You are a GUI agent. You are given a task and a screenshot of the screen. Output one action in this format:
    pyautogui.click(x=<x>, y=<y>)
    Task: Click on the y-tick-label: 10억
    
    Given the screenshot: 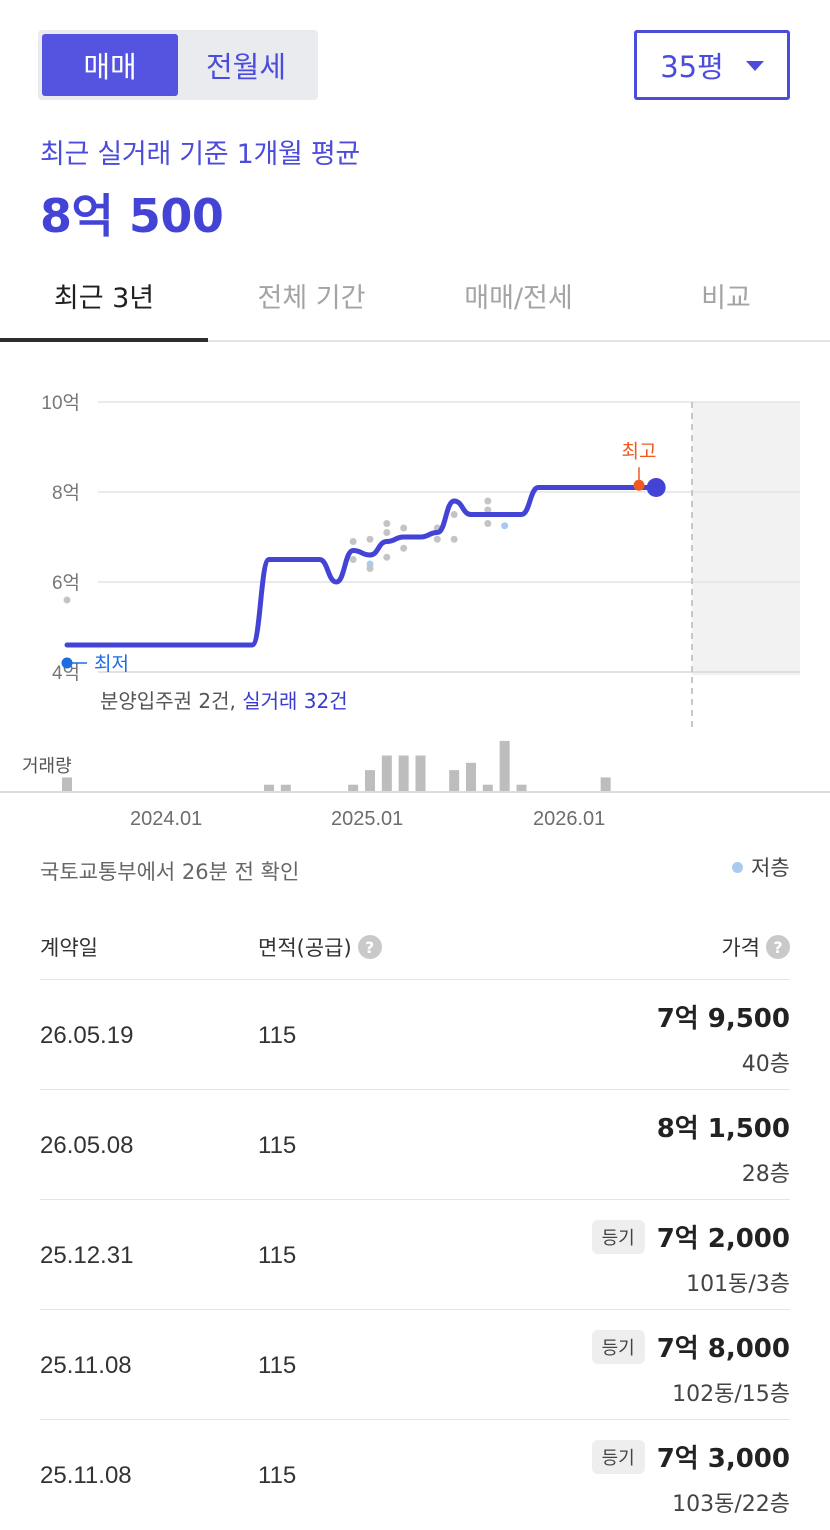 What is the action you would take?
    pyautogui.click(x=60, y=403)
    